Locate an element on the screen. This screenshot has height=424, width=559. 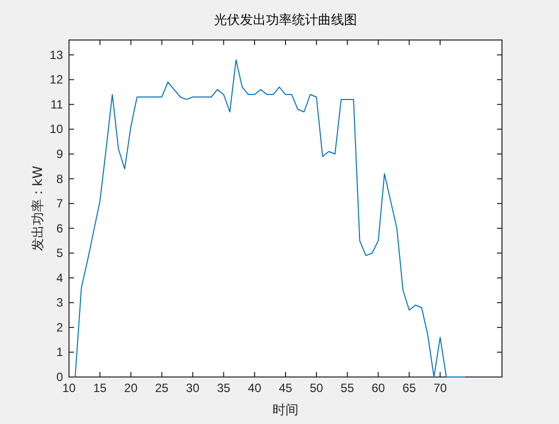
y-tick-label: 11 is located at coordinates (57, 104).